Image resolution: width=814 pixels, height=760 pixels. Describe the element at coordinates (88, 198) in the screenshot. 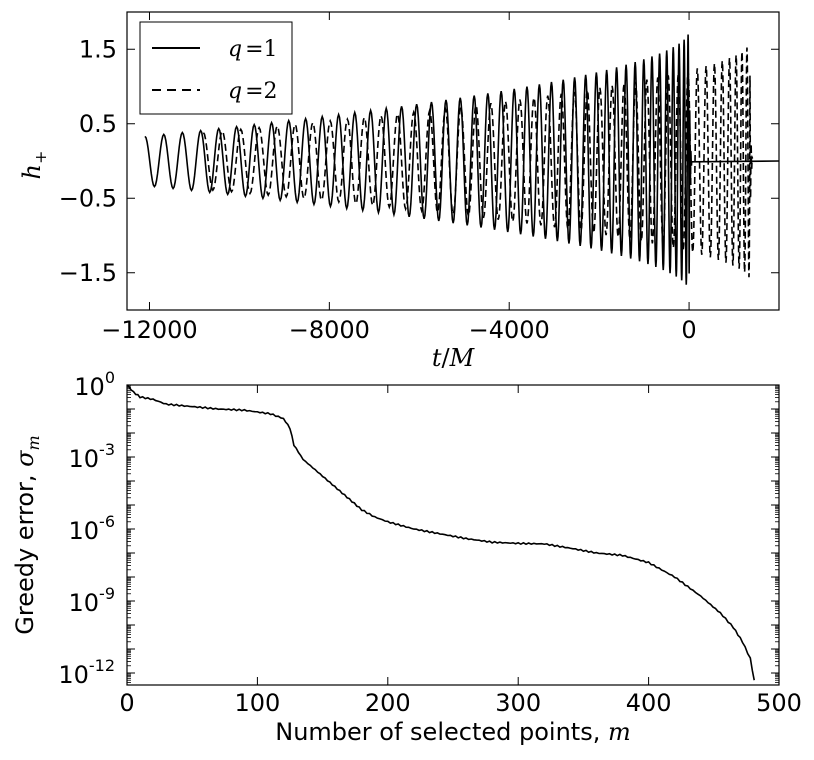

I see `top-y-tick-label: −0.5` at that location.